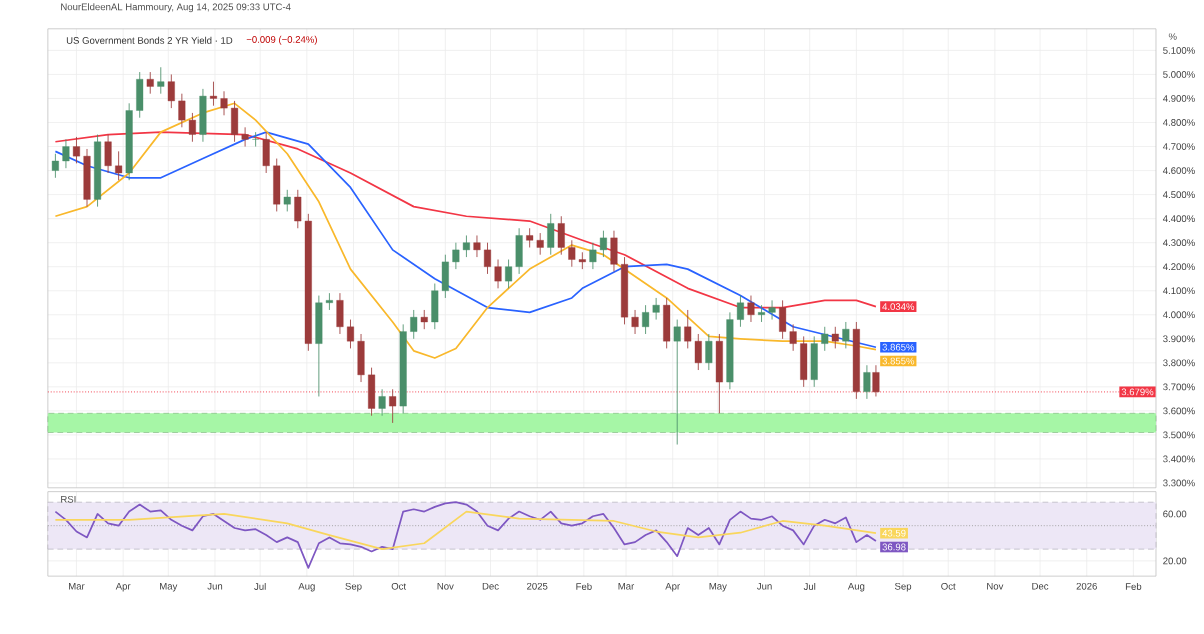 The image size is (1204, 634). I want to click on line-series, so click(465, 530).